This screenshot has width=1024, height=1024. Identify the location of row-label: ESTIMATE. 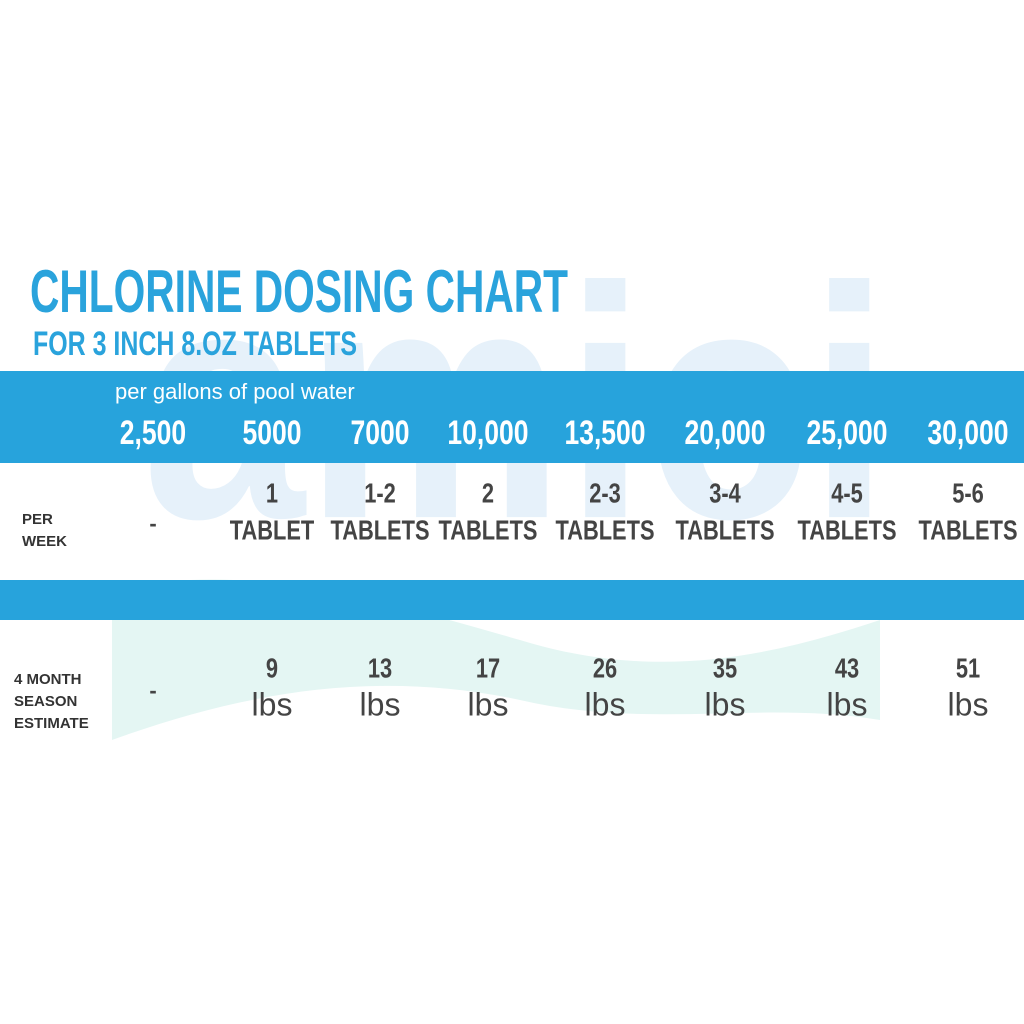
(51, 723).